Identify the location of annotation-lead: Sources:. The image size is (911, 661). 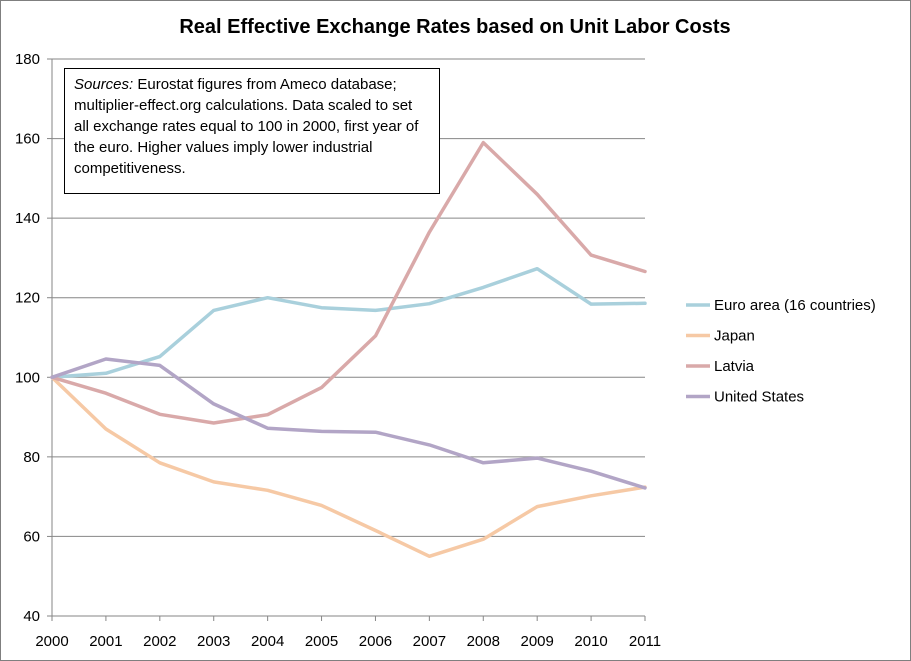
(104, 84).